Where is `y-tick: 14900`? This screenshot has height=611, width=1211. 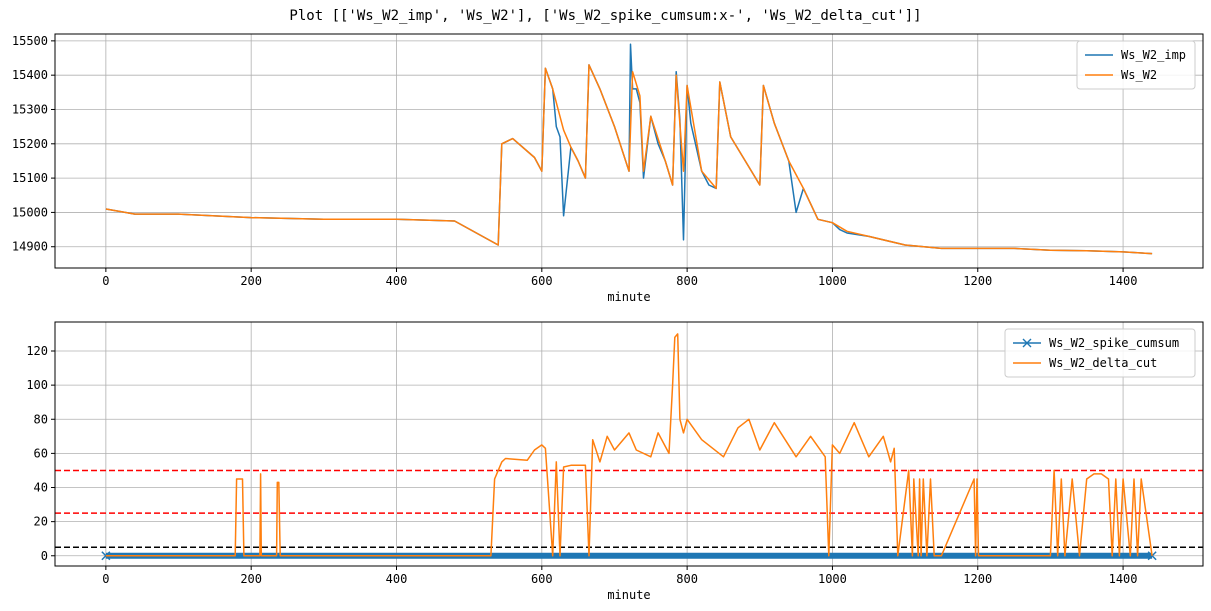 y-tick: 14900 is located at coordinates (33, 247).